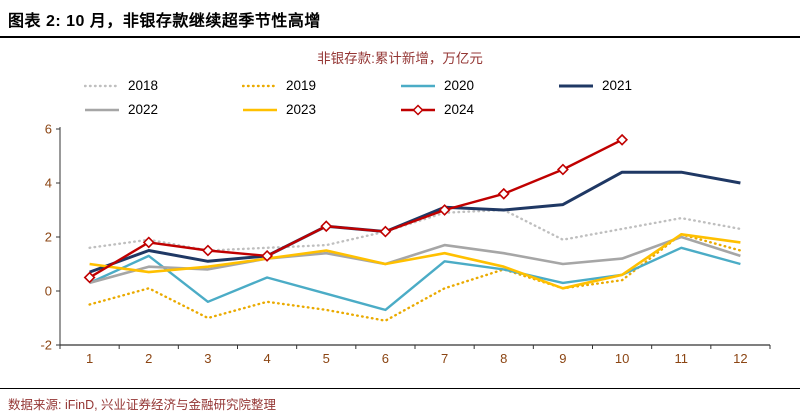  I want to click on series-line-2018, so click(415, 230).